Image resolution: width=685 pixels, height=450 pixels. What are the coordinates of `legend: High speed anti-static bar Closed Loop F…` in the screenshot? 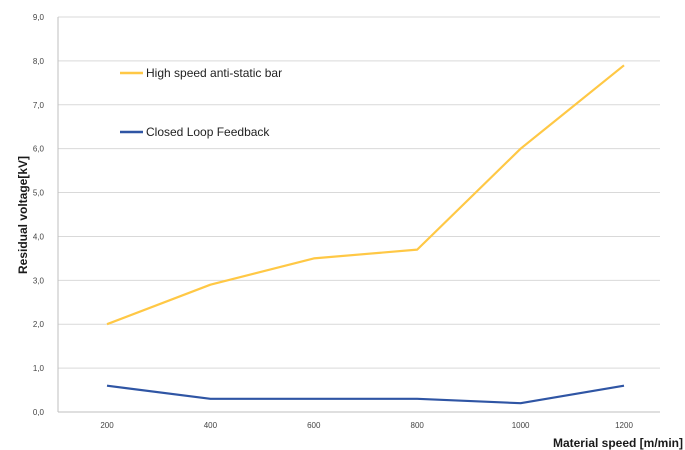 It's located at (201, 102).